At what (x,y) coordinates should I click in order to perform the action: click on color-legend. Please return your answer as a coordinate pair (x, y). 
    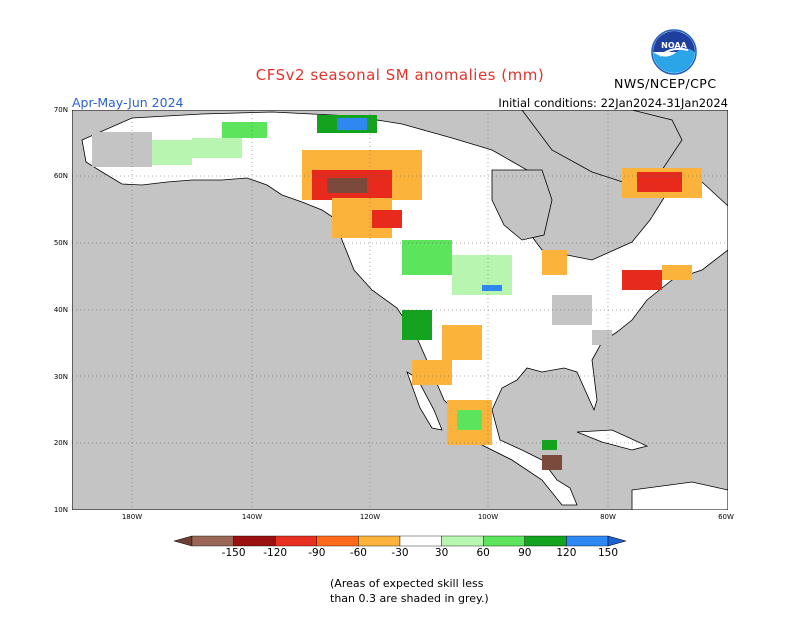
    Looking at the image, I should click on (400, 541).